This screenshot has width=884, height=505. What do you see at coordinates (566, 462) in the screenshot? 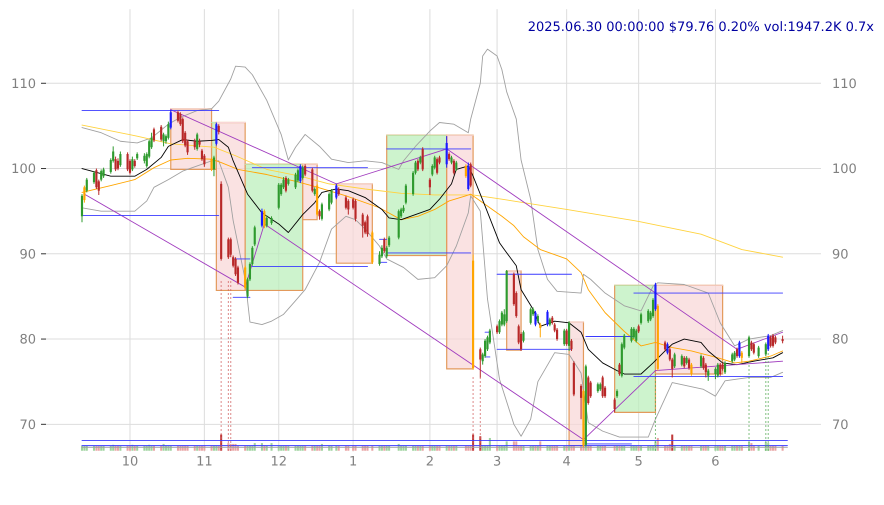
I see `x-tick-label: 4` at bounding box center [566, 462].